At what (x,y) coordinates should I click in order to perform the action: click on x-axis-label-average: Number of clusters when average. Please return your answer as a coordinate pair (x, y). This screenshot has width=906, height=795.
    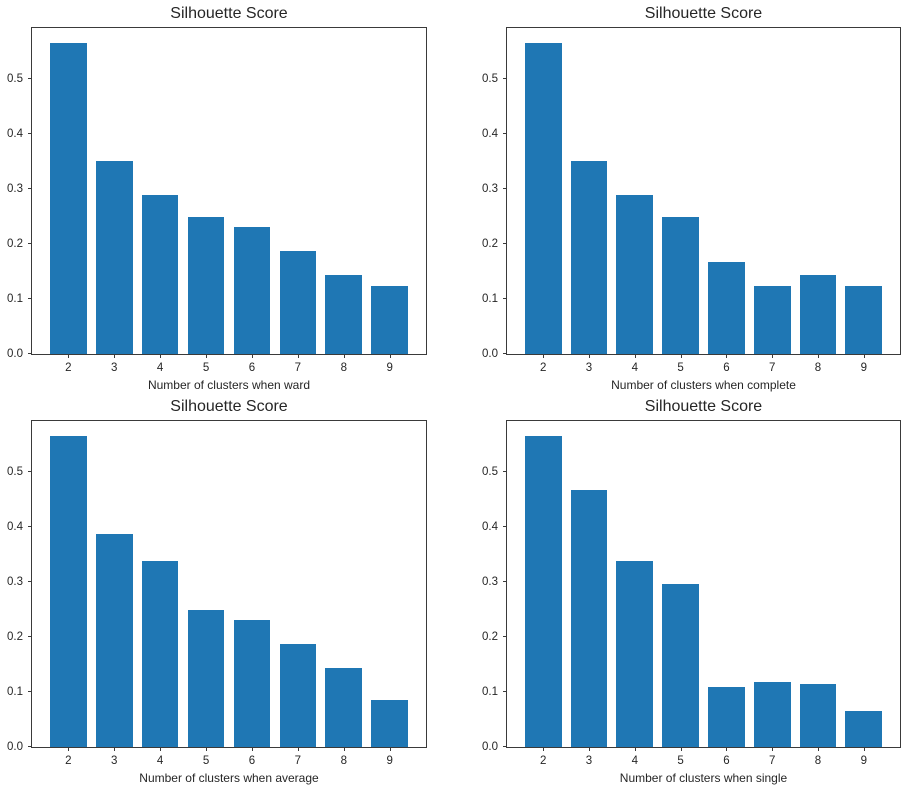
    Looking at the image, I should click on (229, 778).